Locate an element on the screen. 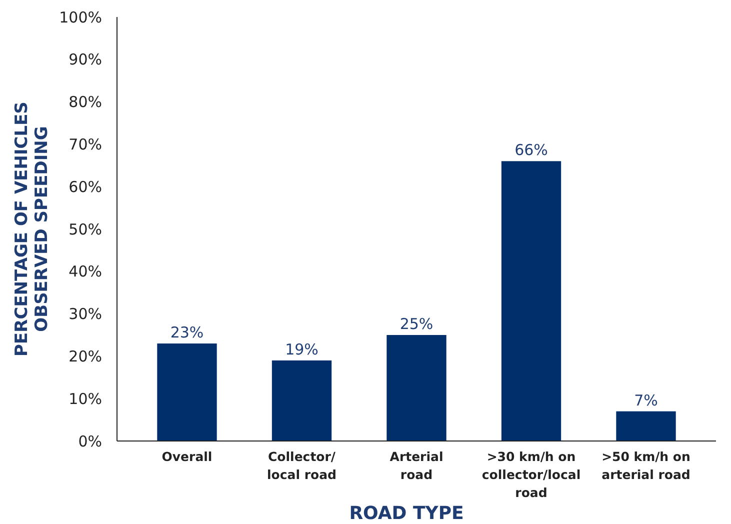 This screenshot has width=731, height=524. data-label: 7% is located at coordinates (646, 400).